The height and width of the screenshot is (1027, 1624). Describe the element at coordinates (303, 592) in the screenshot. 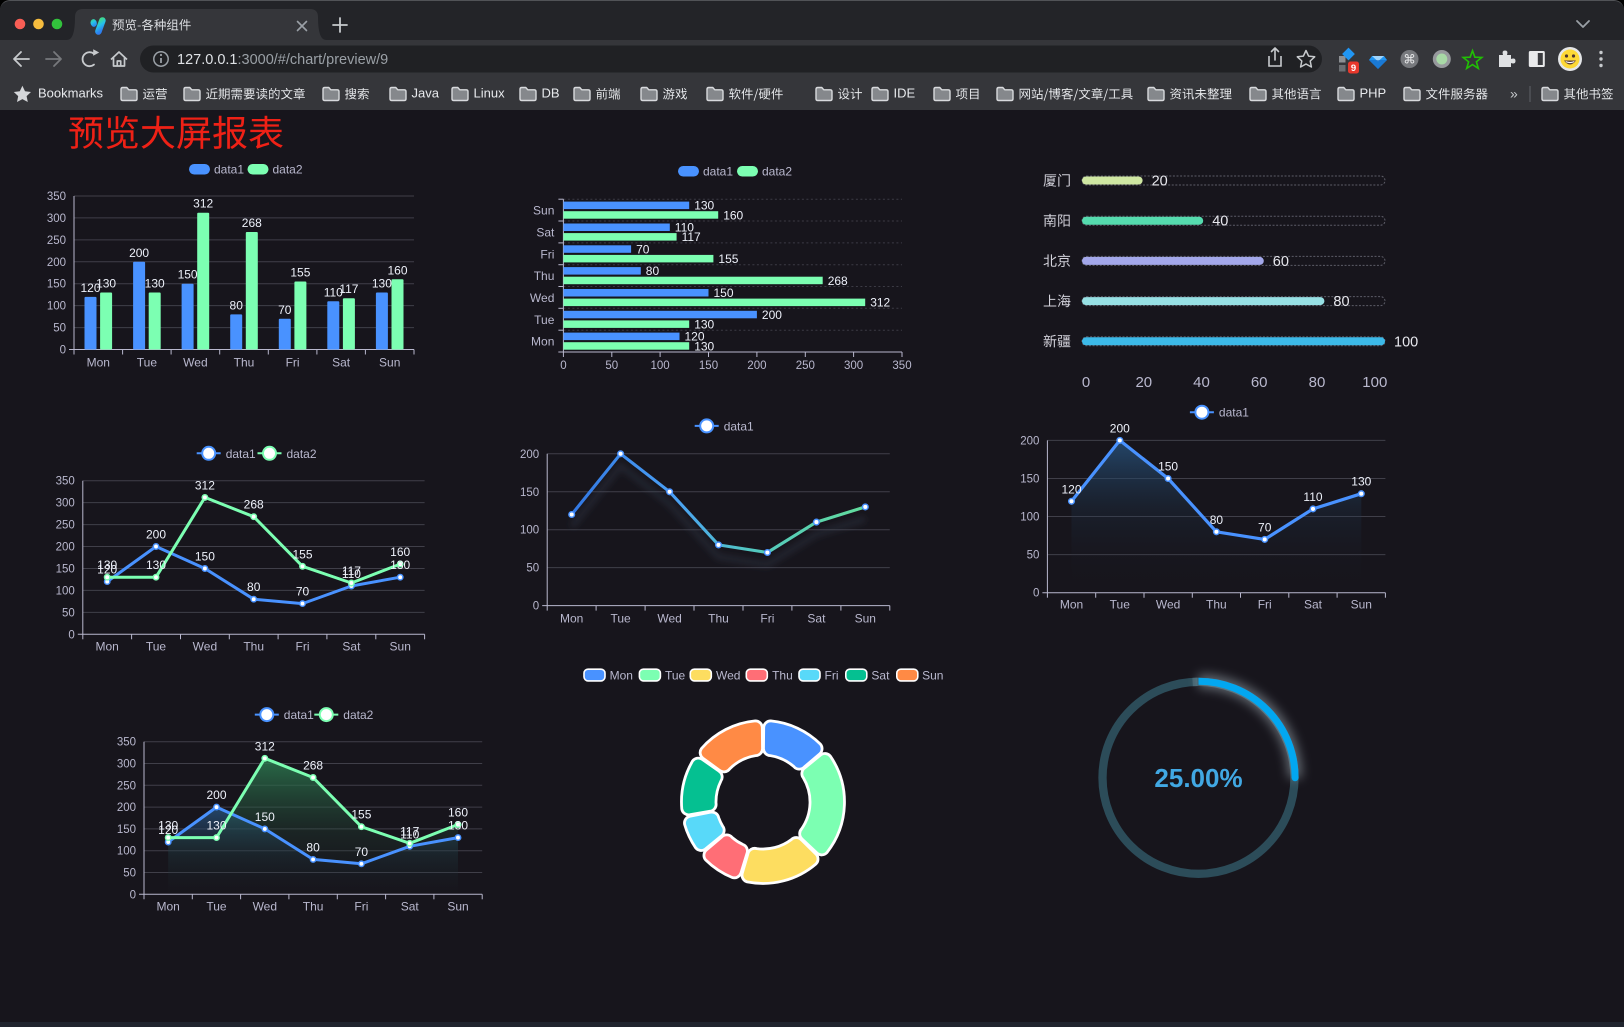

I see `svg-text: 70` at that location.